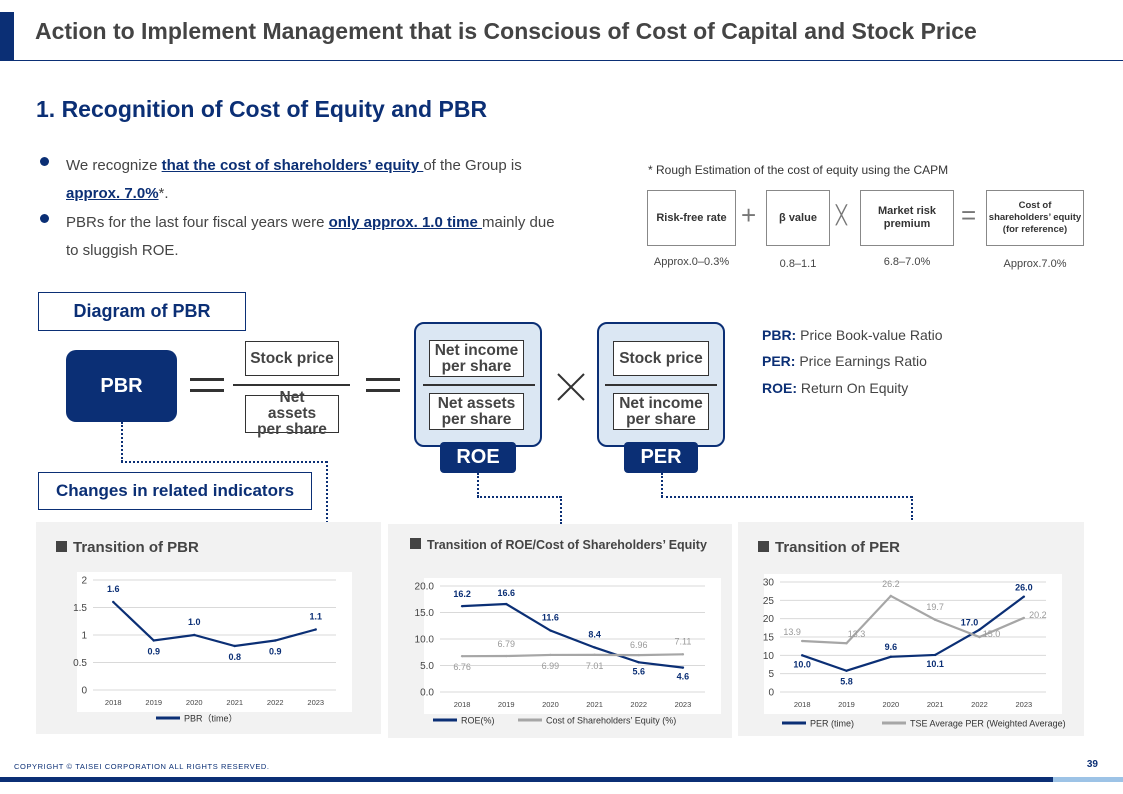 This screenshot has width=1123, height=794. What do you see at coordinates (292, 165) in the screenshot?
I see `bullet-highlight: that the cost of shareholders’ equity` at bounding box center [292, 165].